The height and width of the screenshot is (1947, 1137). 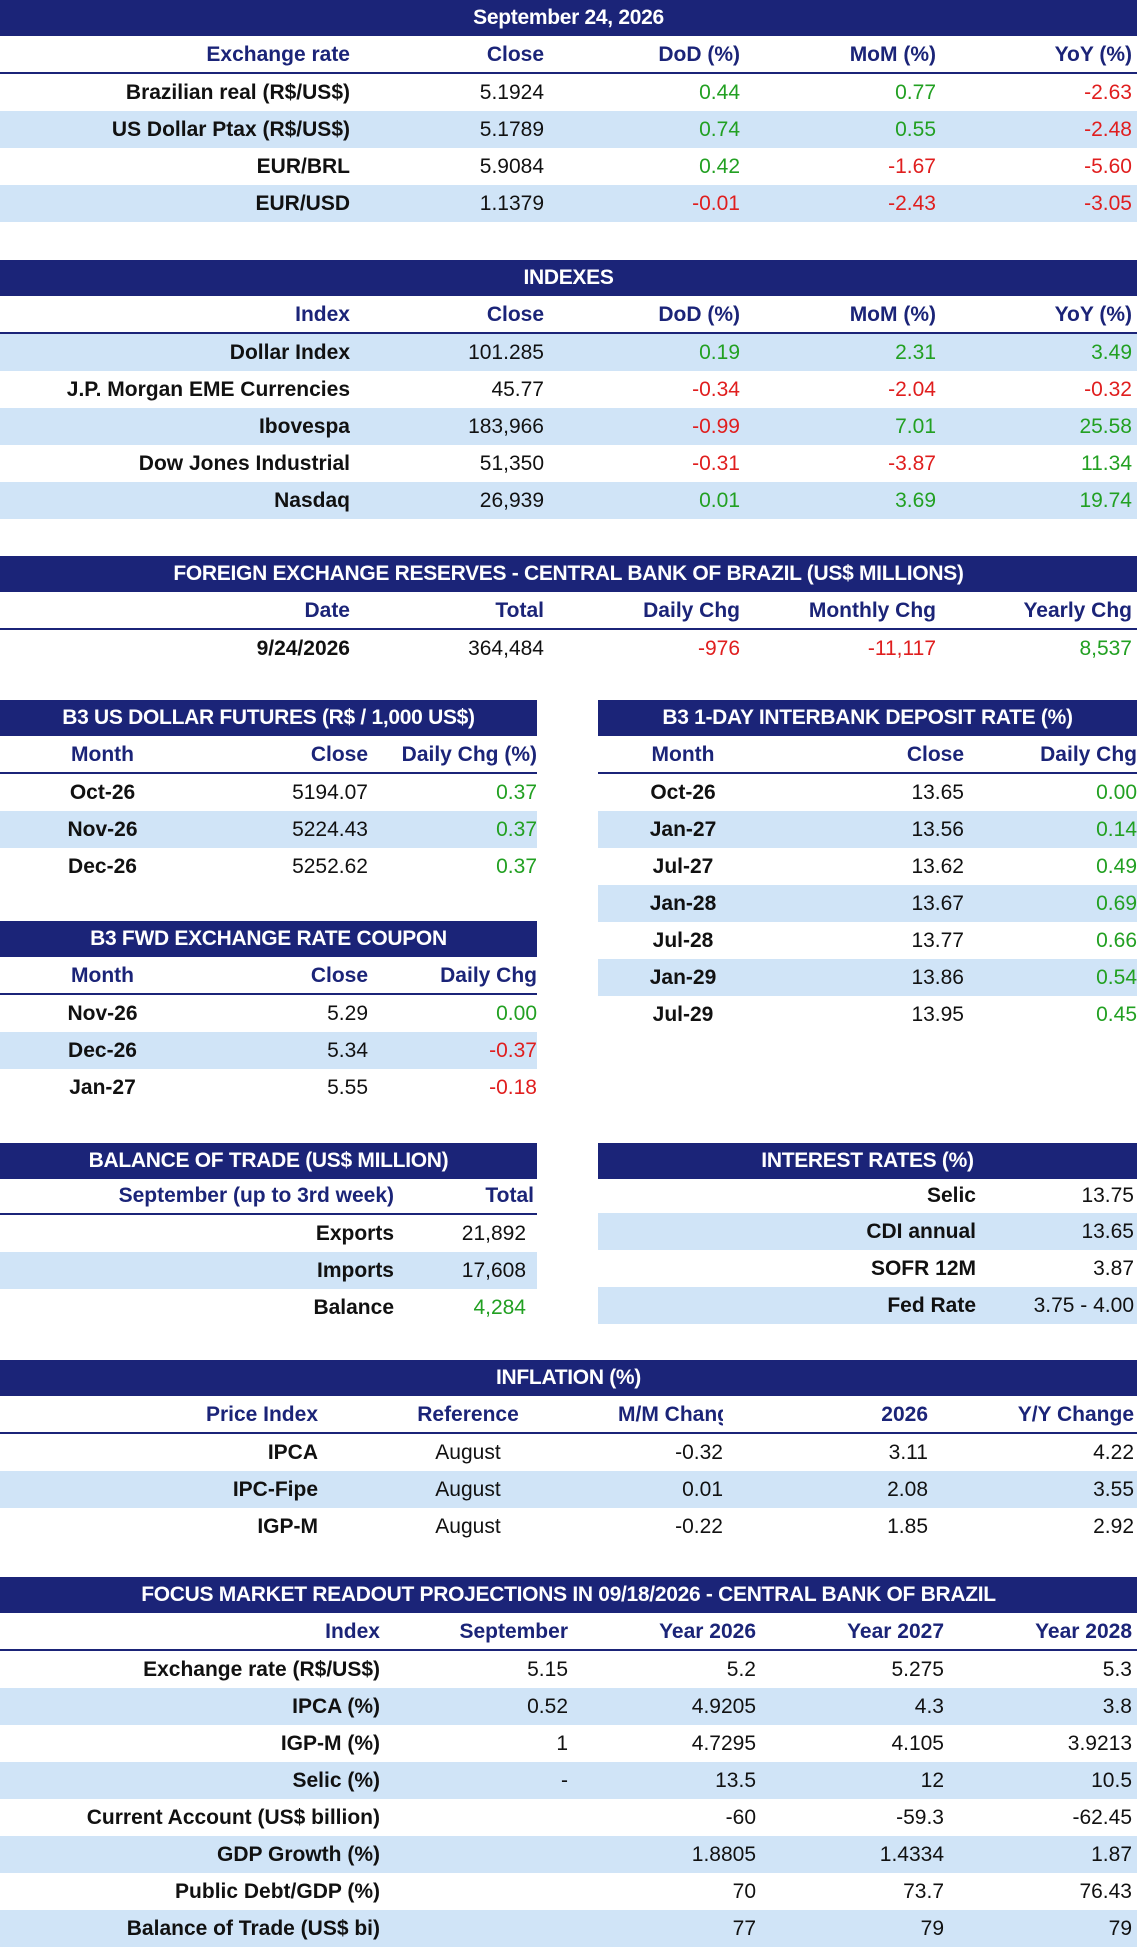 I want to click on dod-value: 0.01, so click(x=719, y=500).